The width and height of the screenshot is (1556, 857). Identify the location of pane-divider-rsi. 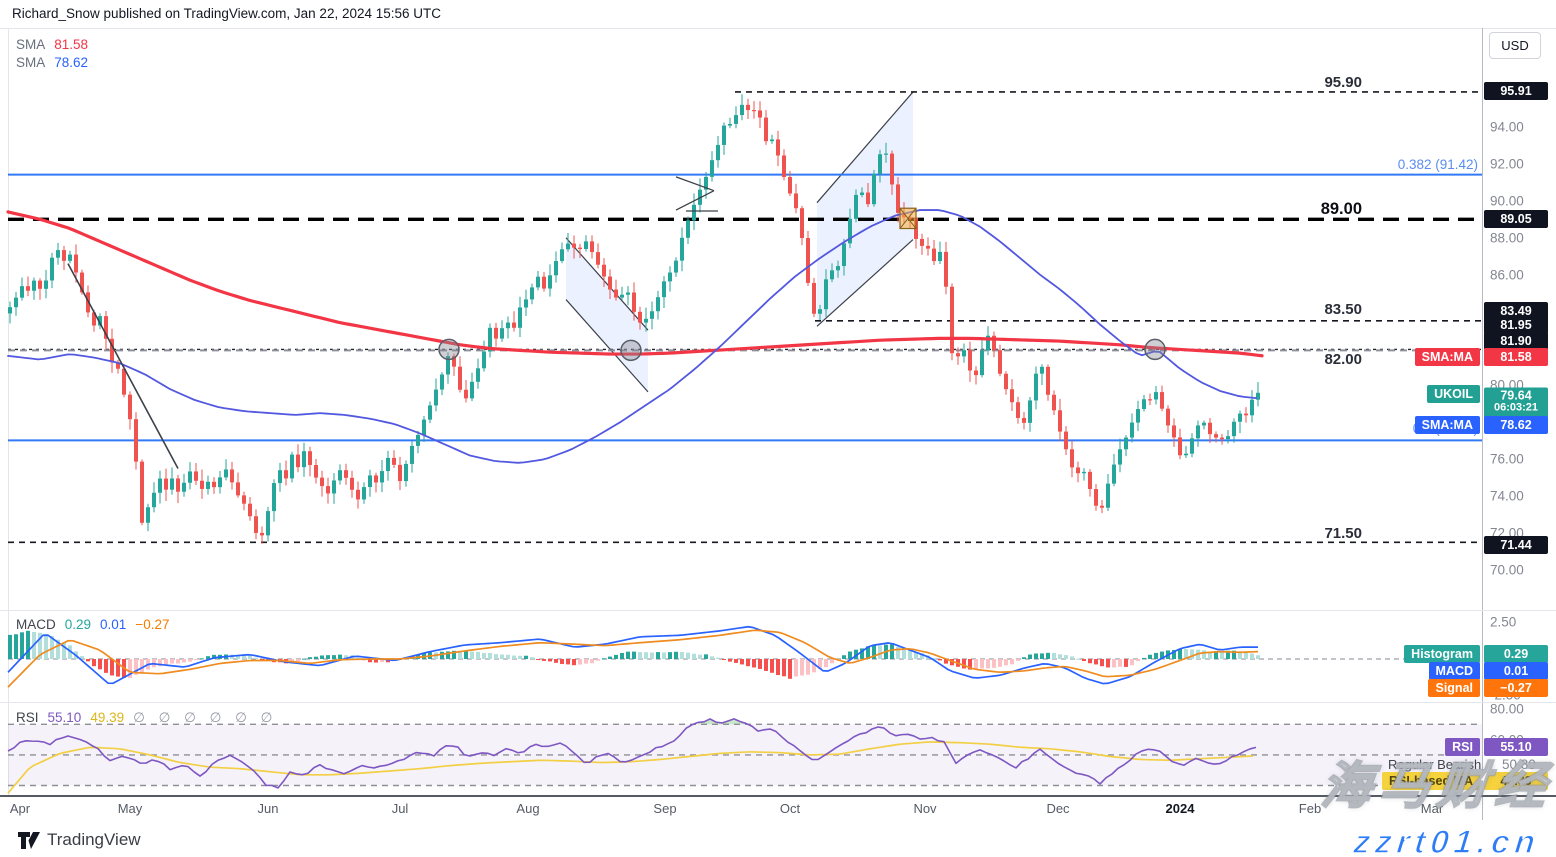
(778, 702).